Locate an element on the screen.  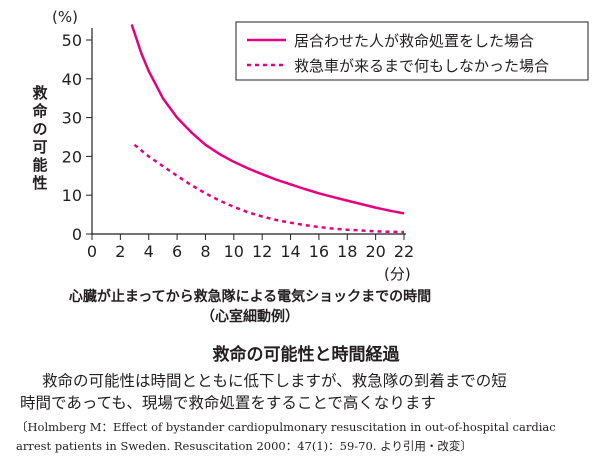
legend-label-dashed: 救急車が来るまで何もしなかった場合 is located at coordinates (421, 66).